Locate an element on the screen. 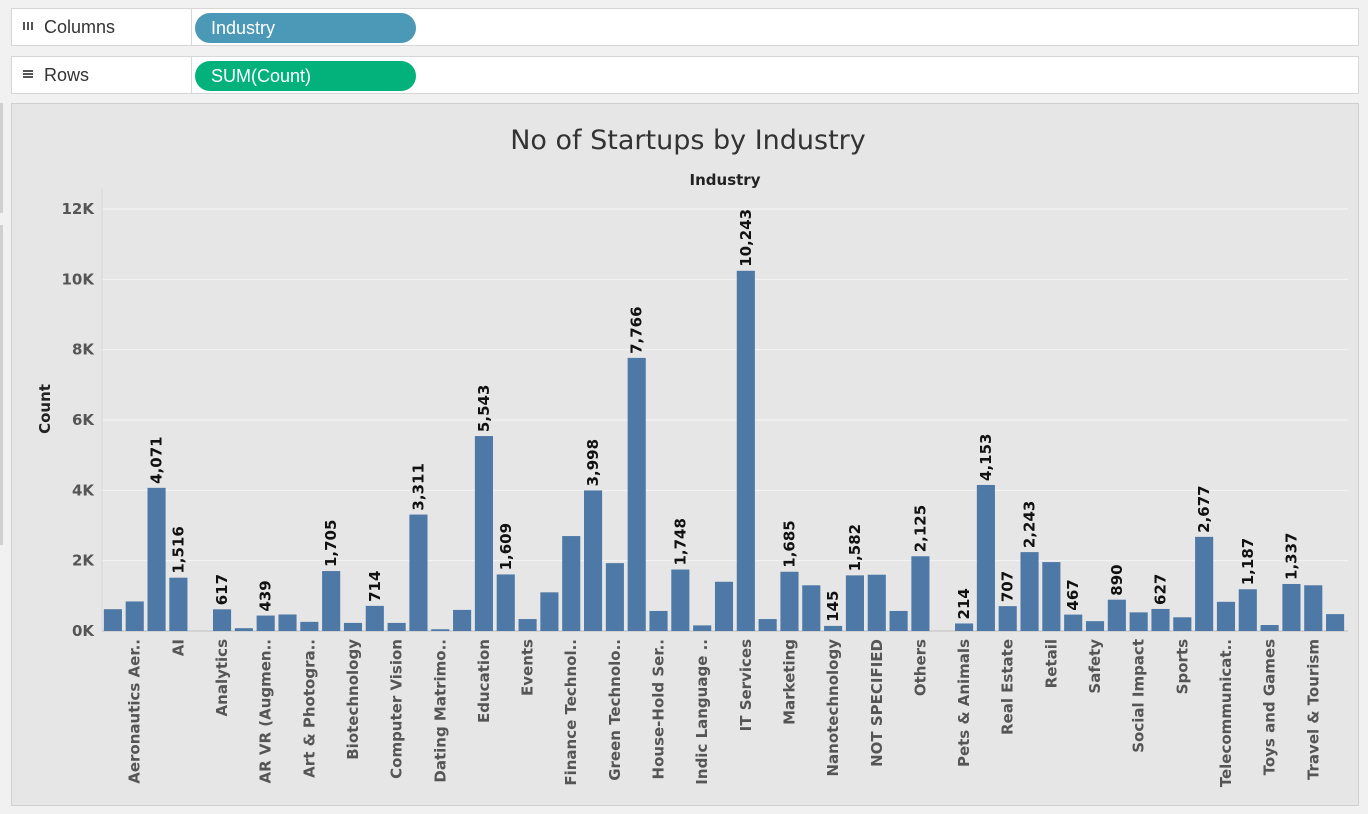 The image size is (1368, 814). y-axis-title: Count is located at coordinates (45, 409).